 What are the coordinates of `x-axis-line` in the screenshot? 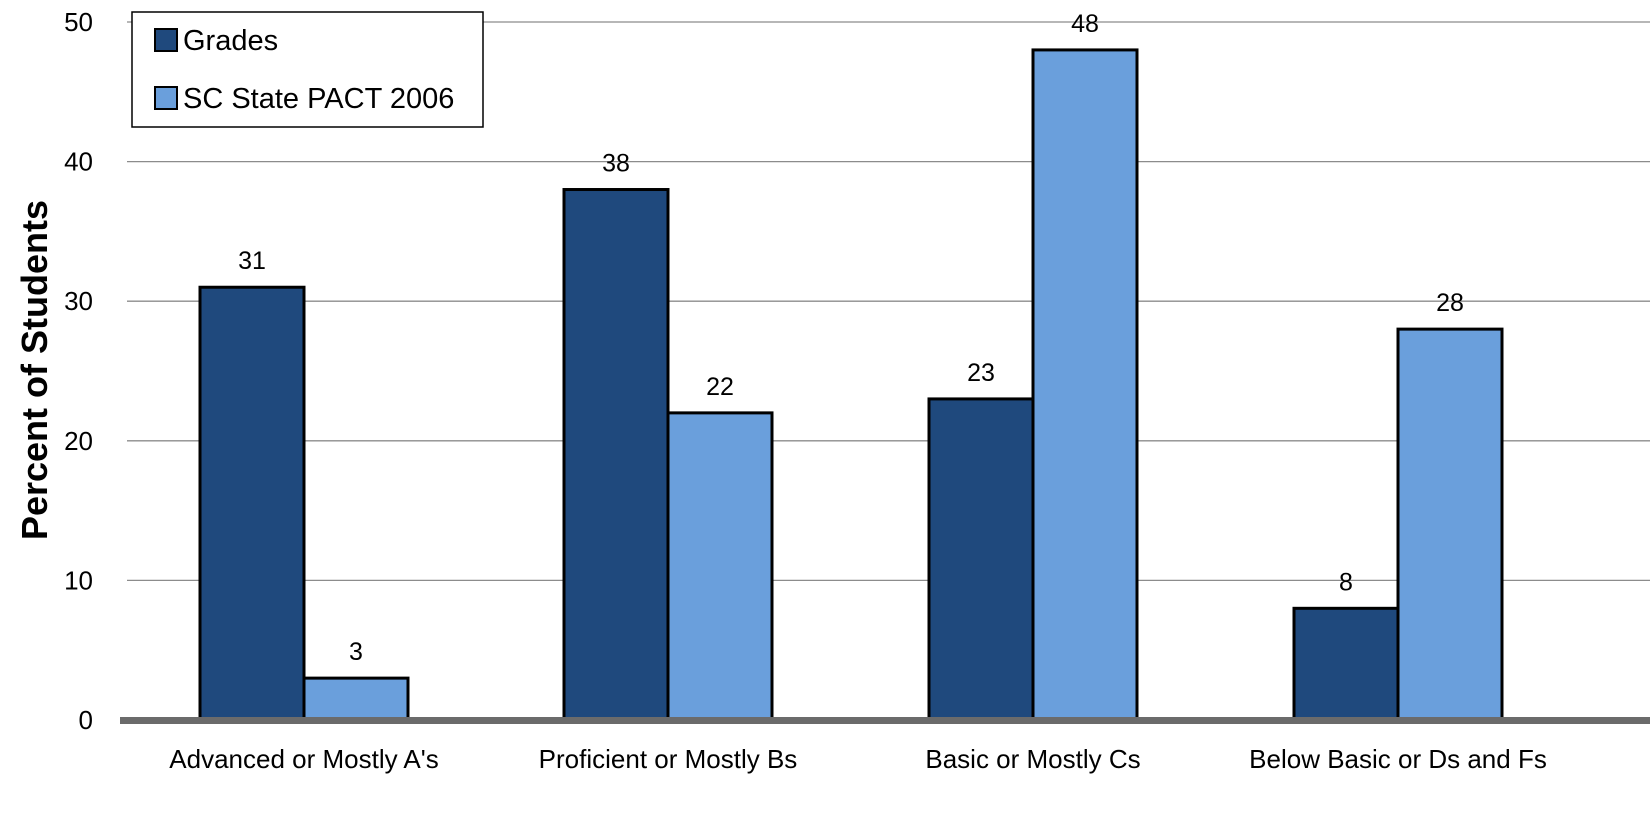 It's located at (885, 720).